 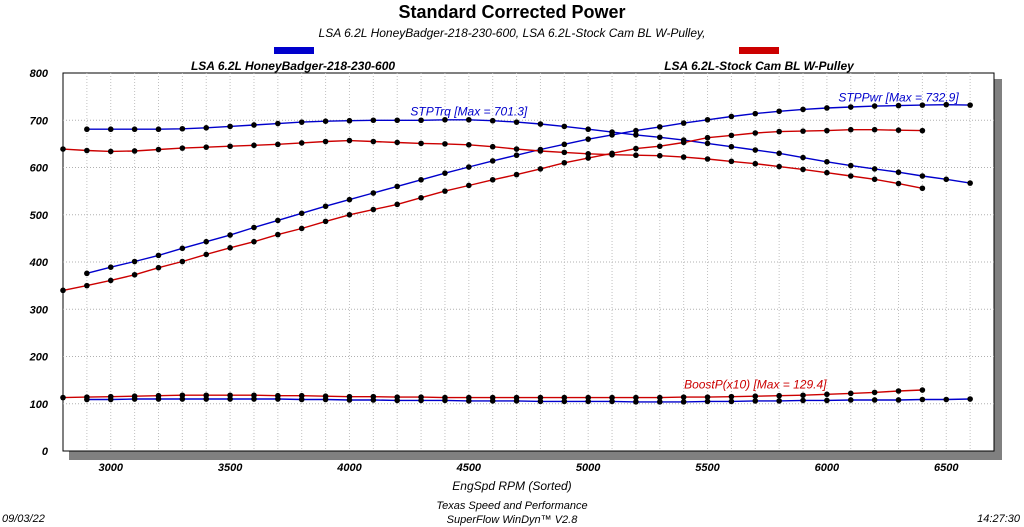 What do you see at coordinates (469, 468) in the screenshot?
I see `x-tick-label: 4500` at bounding box center [469, 468].